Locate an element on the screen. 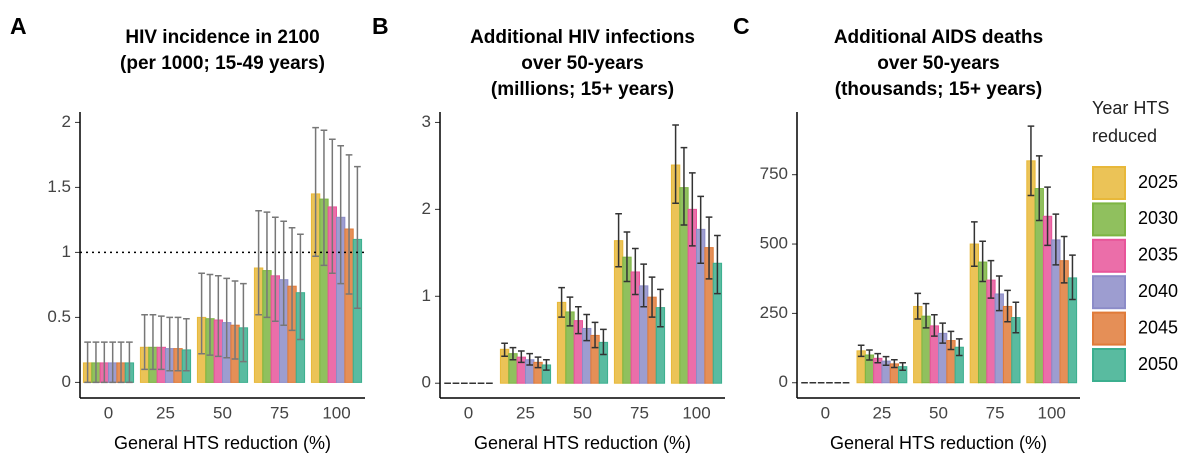 The width and height of the screenshot is (1203, 457). legend-label: 2025 is located at coordinates (1158, 182).